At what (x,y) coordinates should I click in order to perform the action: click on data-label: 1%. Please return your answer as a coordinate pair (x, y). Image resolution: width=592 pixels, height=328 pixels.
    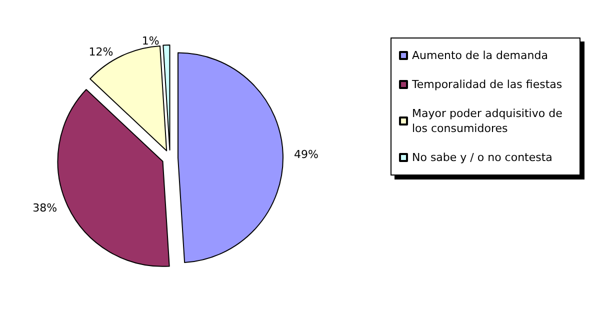
    Looking at the image, I should click on (151, 41).